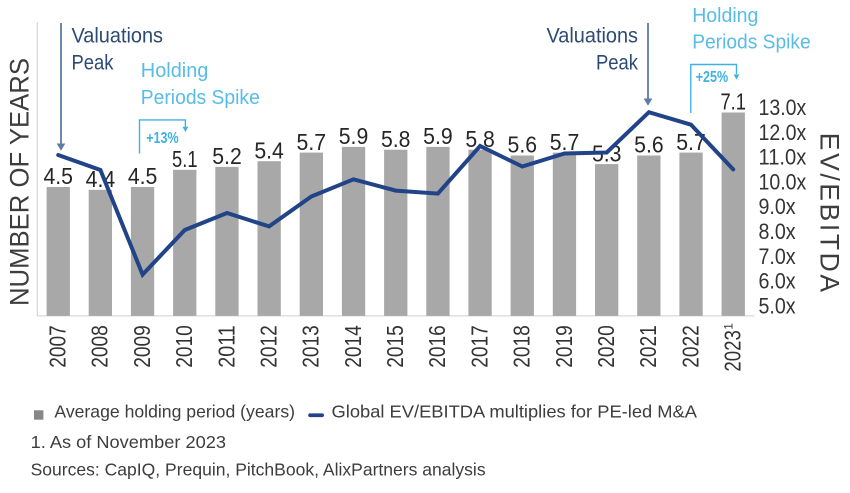  I want to click on svg-text: 6.0x, so click(777, 281).